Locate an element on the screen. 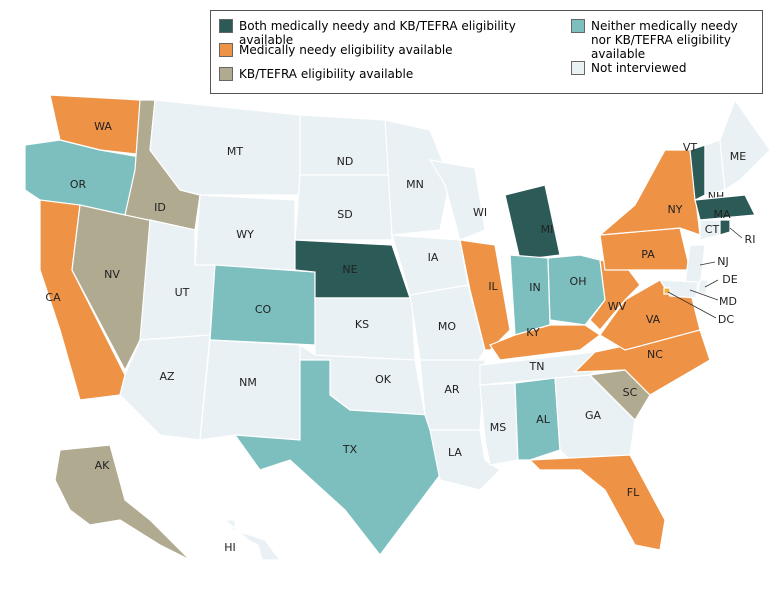  state-label: CA is located at coordinates (53, 297).